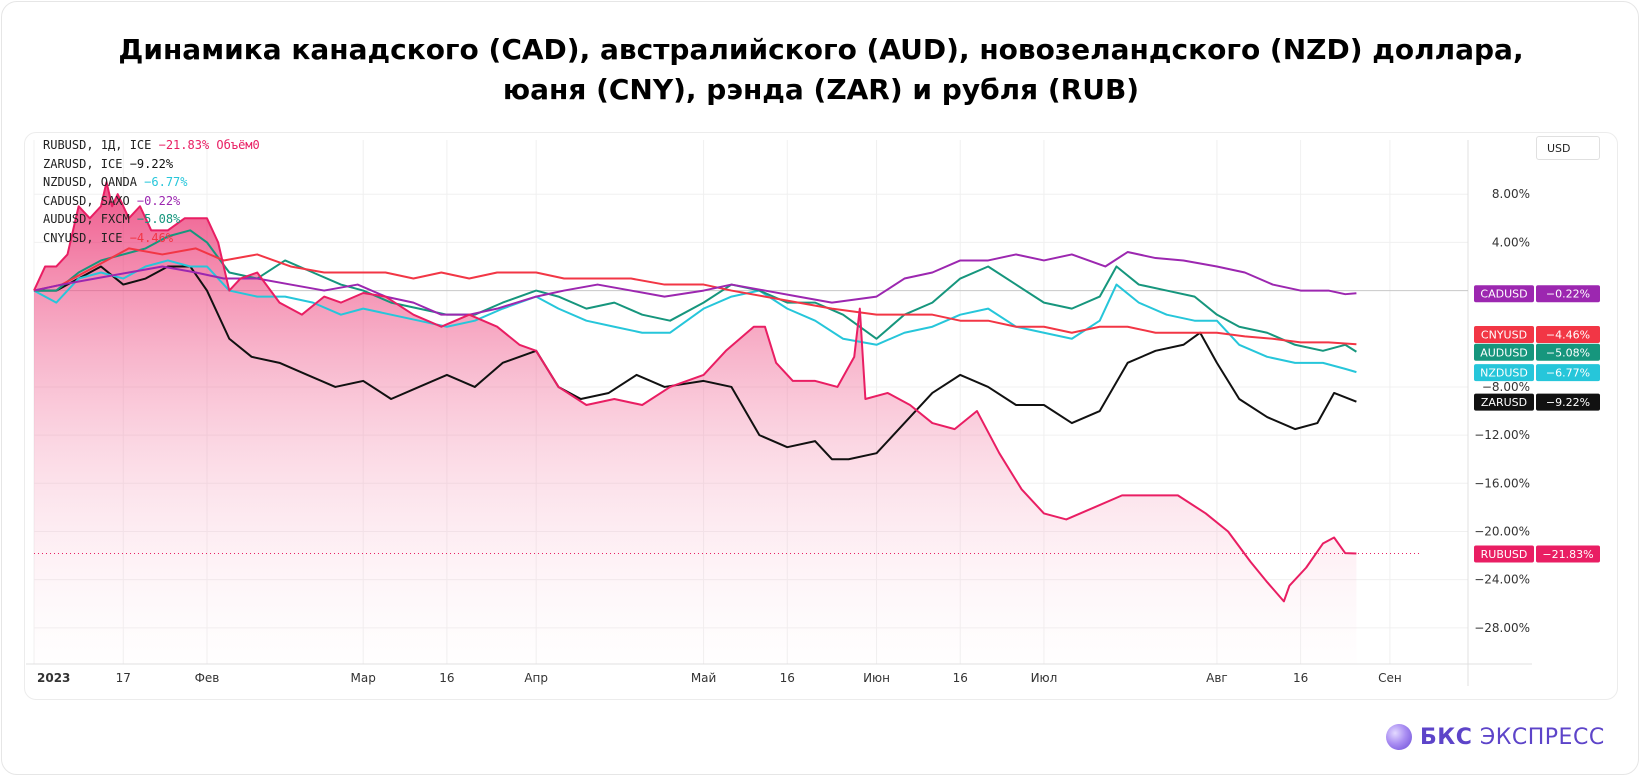  Describe the element at coordinates (234, 145) in the screenshot. I see `legend-volume: Объём0` at that location.